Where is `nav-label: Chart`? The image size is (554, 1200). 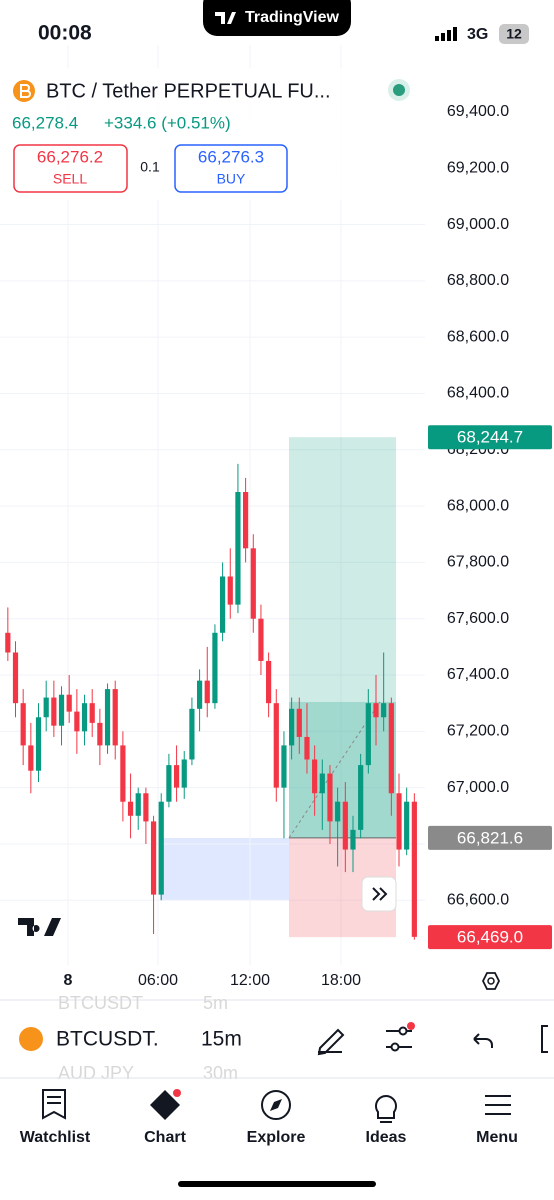
nav-label: Chart is located at coordinates (165, 1137).